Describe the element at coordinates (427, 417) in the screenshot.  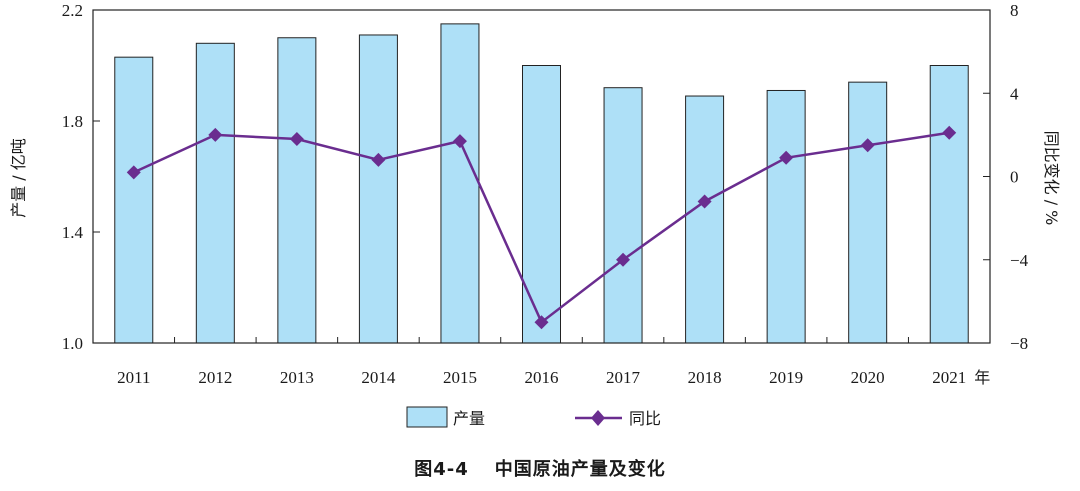
I see `legend-swatch-bar` at that location.